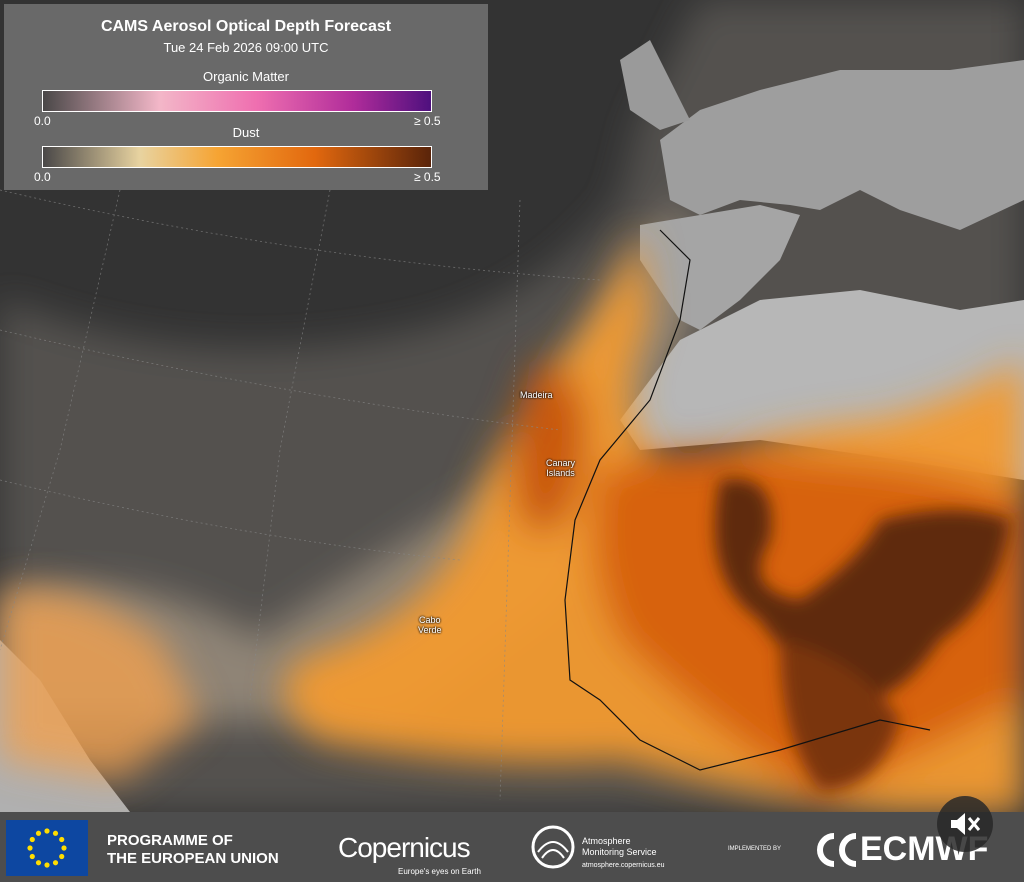  I want to click on cams-url: atmosphere.copernicus.eu, so click(623, 865).